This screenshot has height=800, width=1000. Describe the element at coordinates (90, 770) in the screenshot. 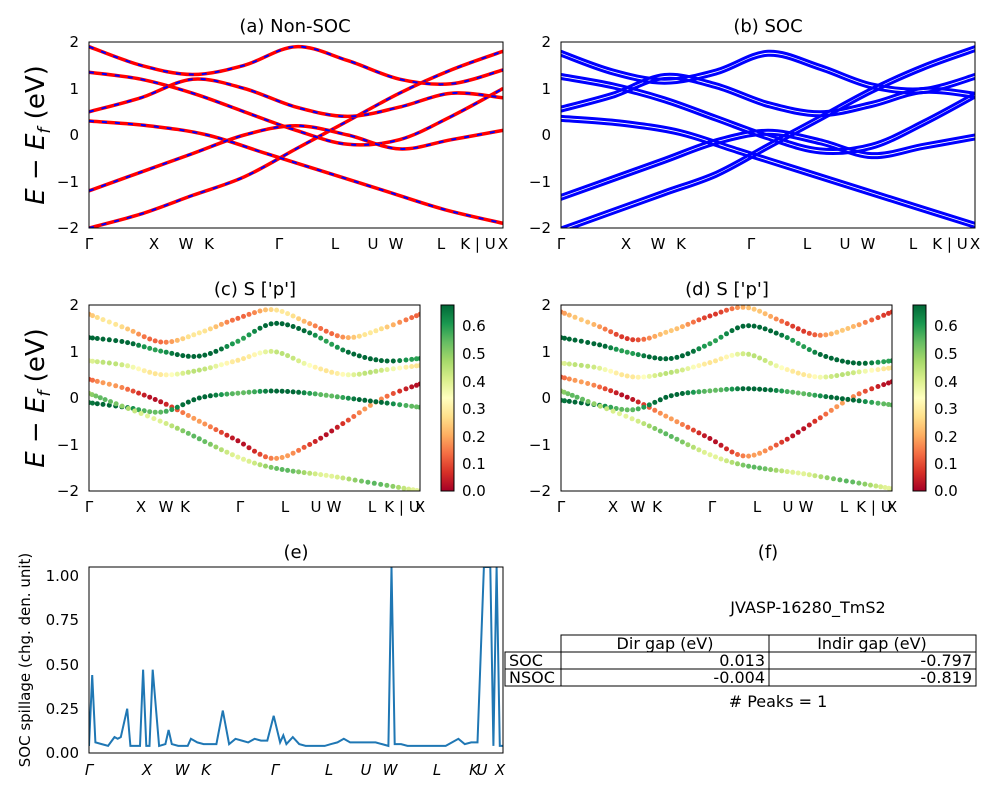

I see `xtick: Γ` at that location.